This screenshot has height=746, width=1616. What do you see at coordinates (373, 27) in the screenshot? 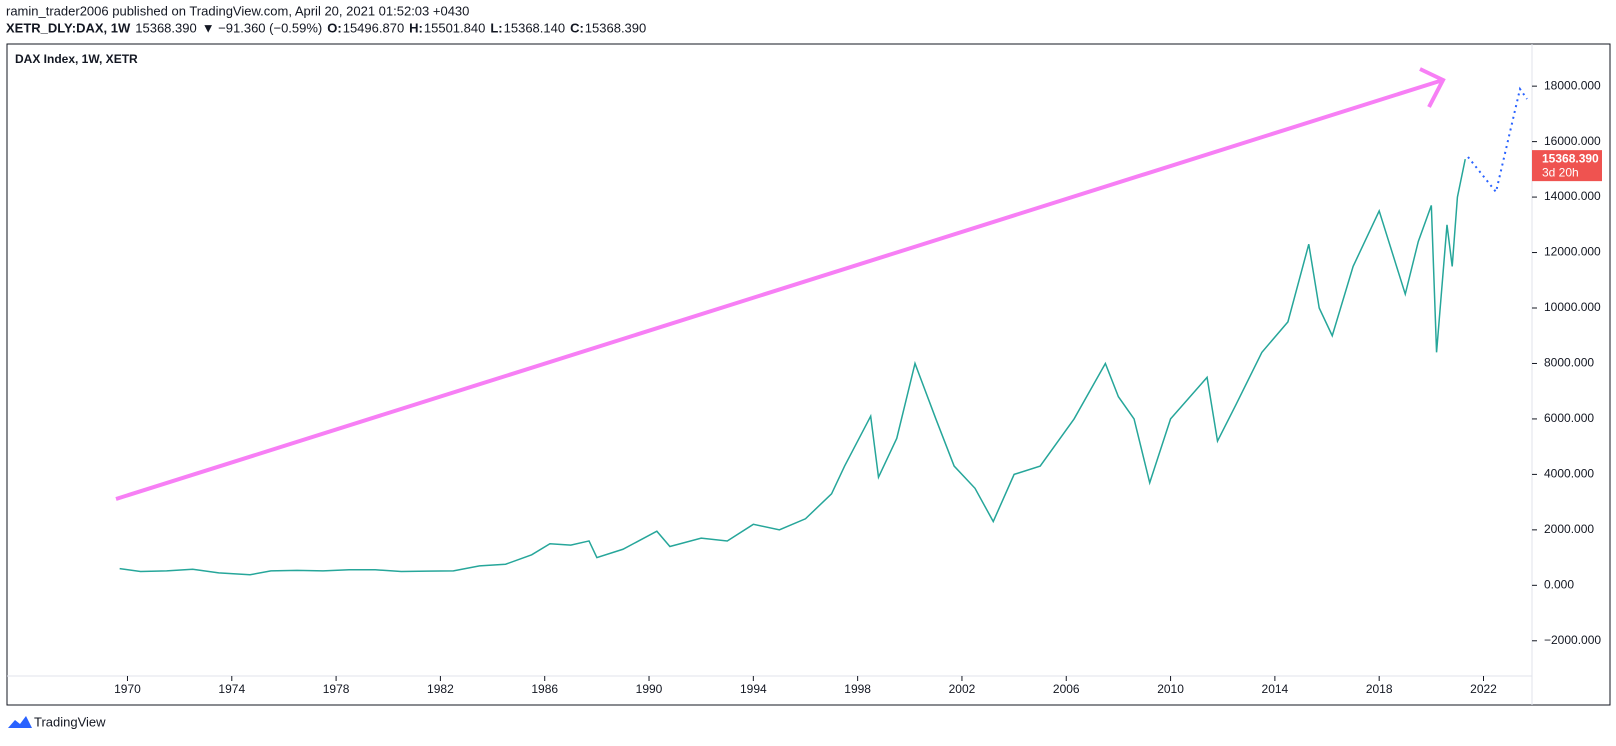
I see `header-text: 15496.870` at bounding box center [373, 27].